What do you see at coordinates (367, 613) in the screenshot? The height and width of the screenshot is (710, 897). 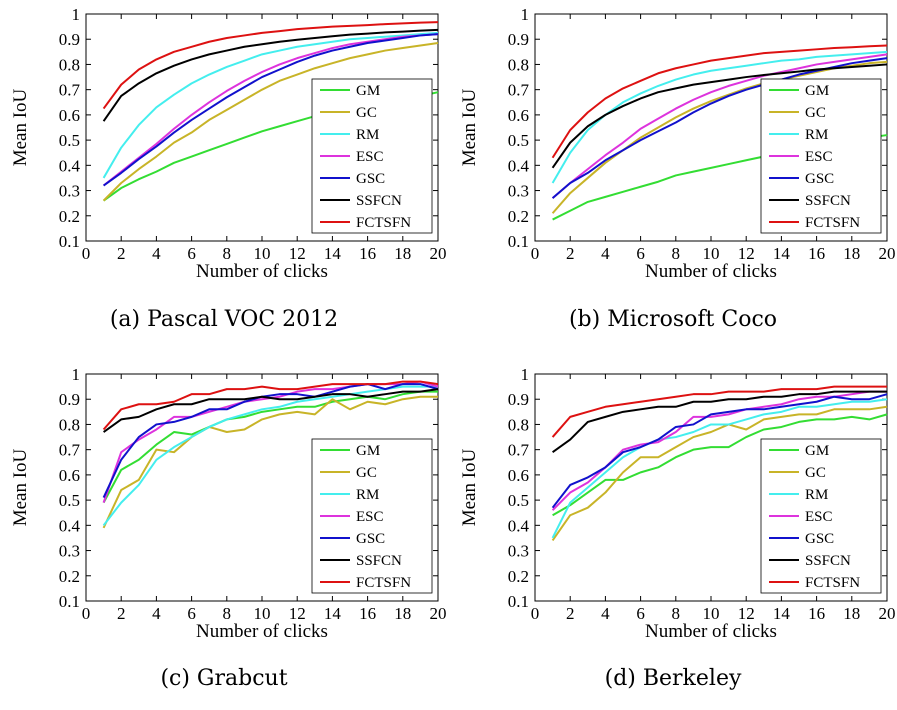 I see `x-tick-label: 16` at bounding box center [367, 613].